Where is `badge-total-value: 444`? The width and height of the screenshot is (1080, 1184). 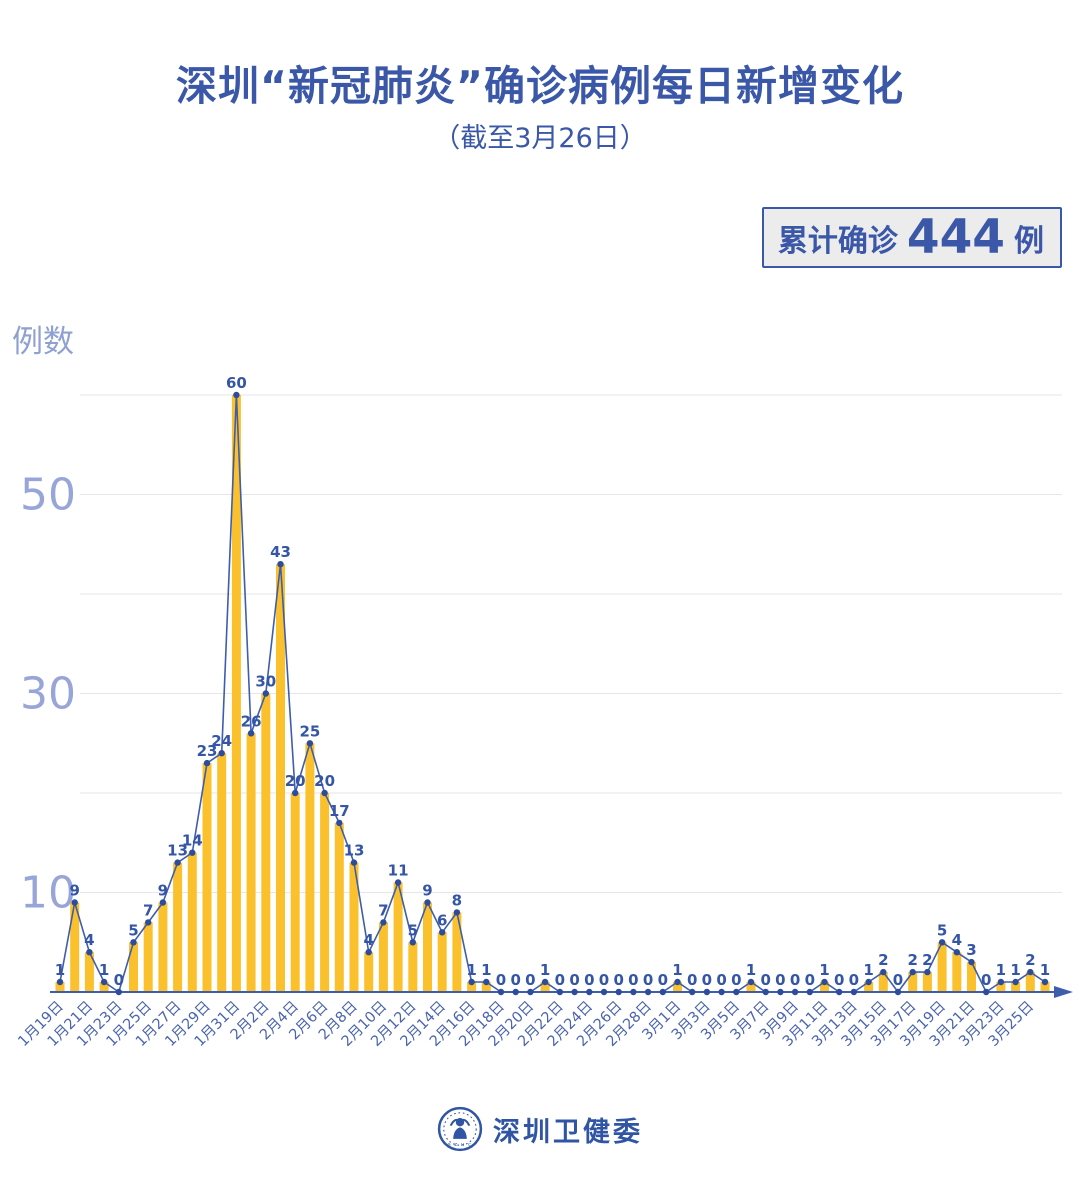
badge-total-value: 444 is located at coordinates (955, 237).